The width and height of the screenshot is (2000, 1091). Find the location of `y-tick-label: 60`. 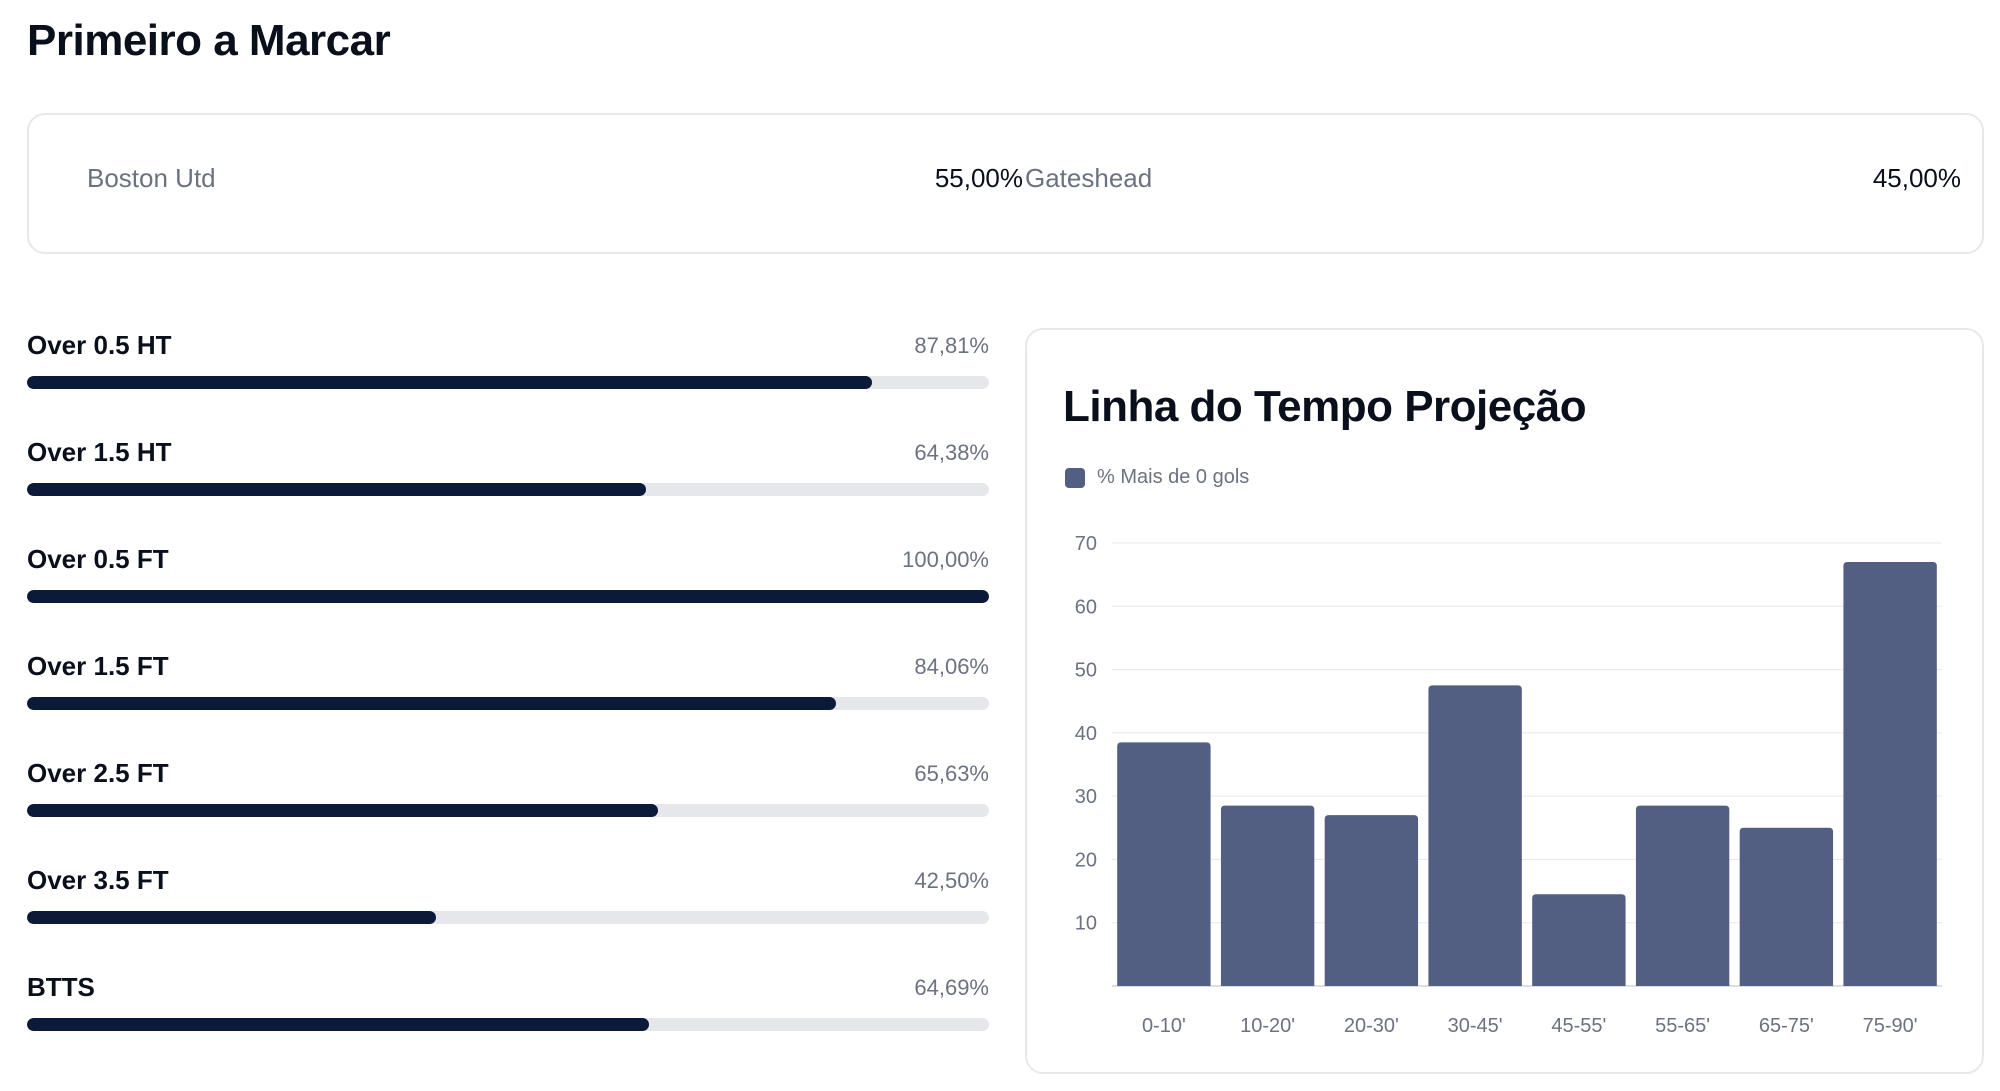

y-tick-label: 60 is located at coordinates (1086, 607).